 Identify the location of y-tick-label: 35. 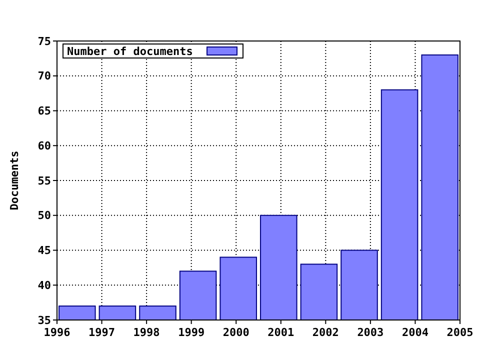
(44, 320).